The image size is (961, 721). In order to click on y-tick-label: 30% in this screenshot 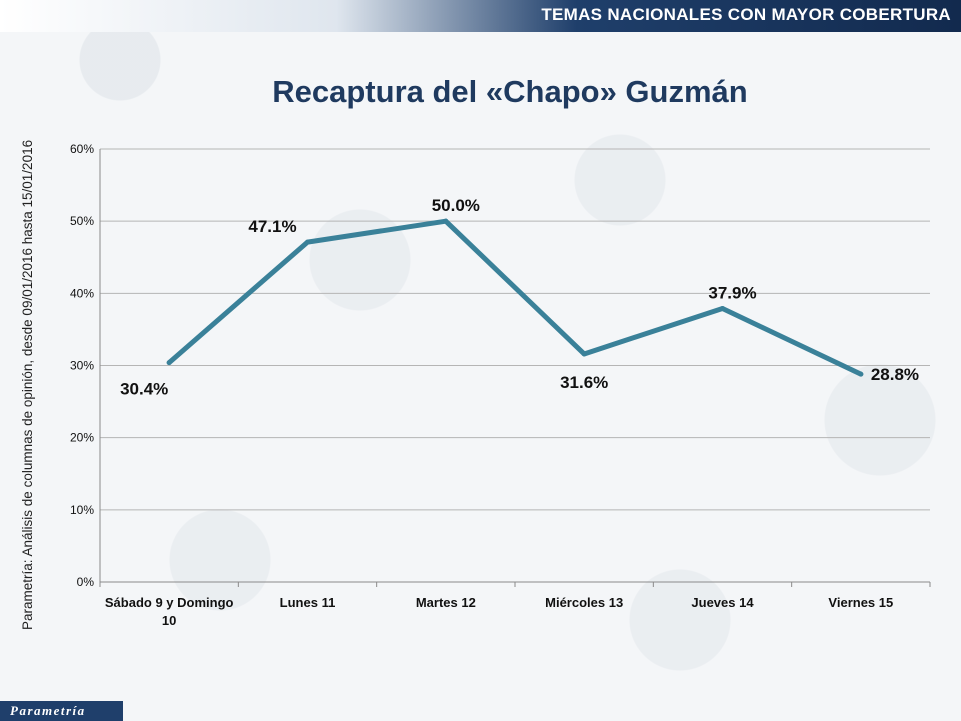, I will do `click(82, 366)`.